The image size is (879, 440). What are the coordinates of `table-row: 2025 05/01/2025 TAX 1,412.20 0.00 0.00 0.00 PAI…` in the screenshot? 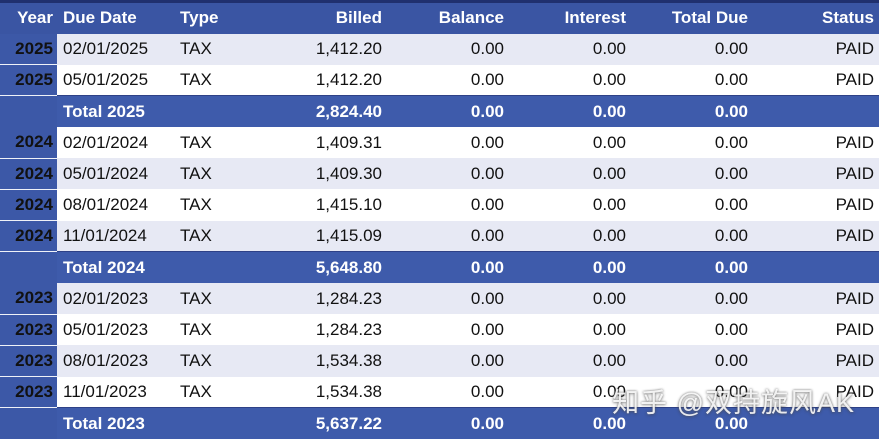 It's located at (439, 80).